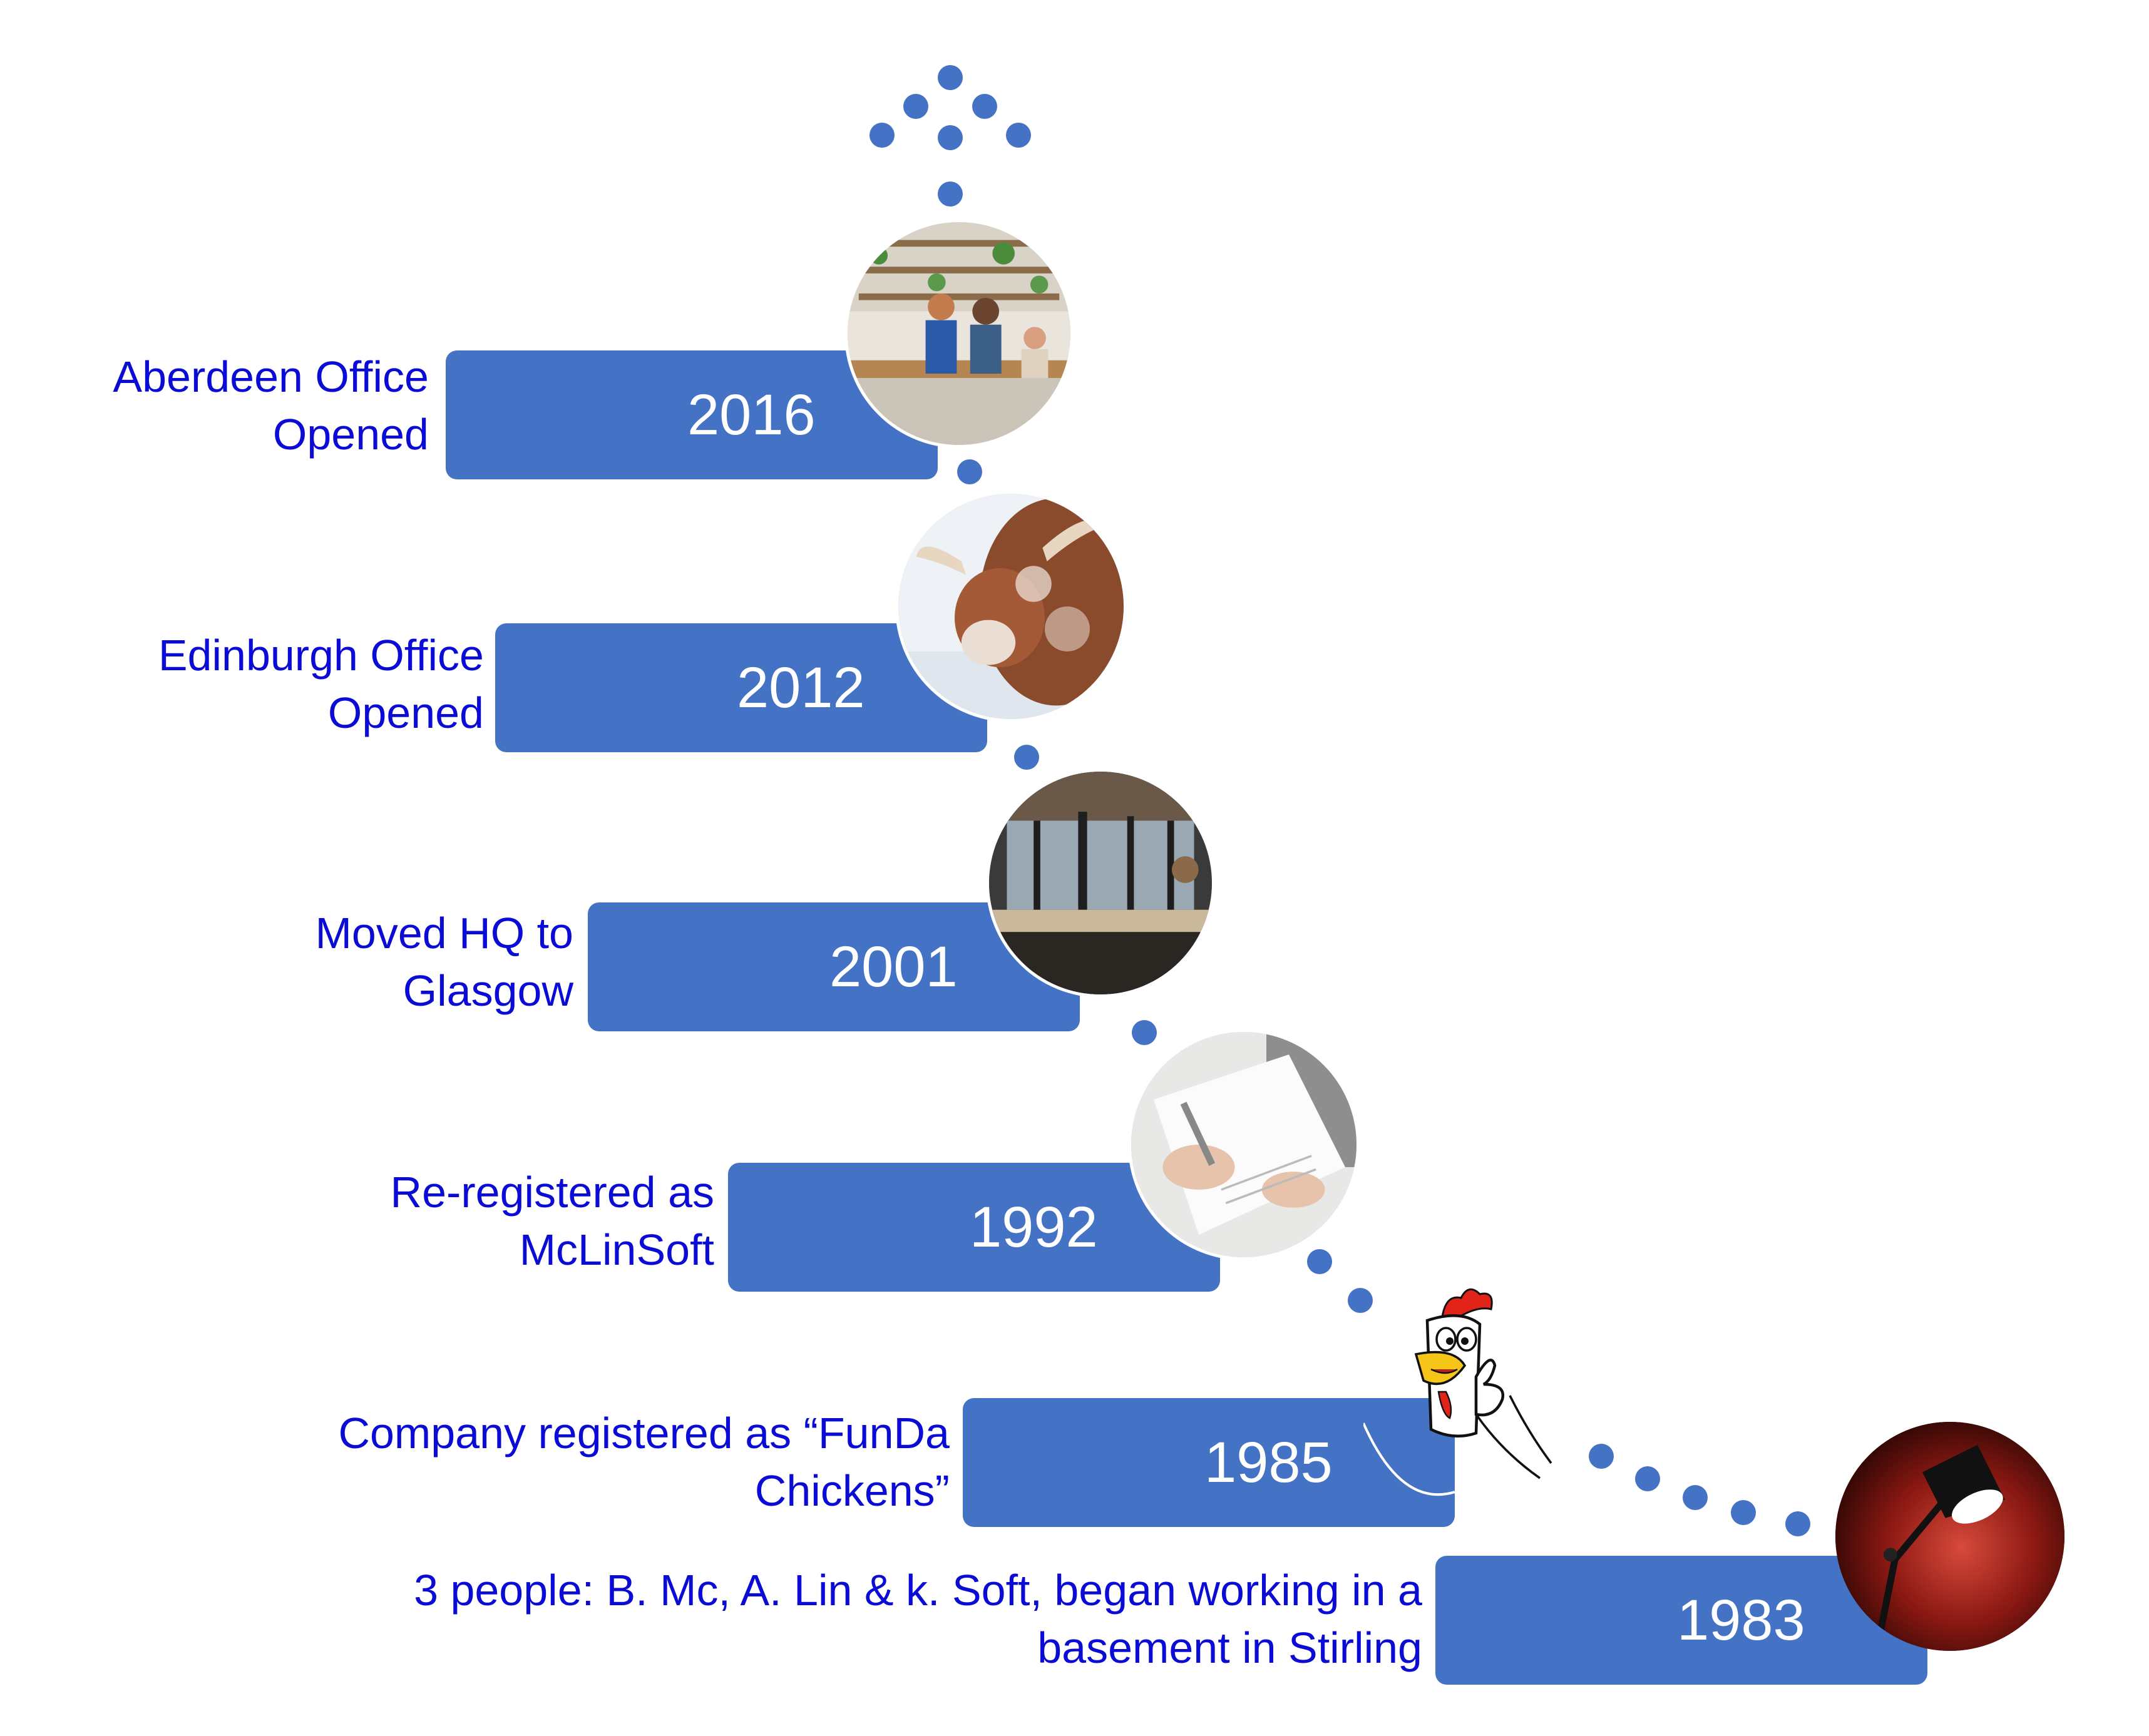  What do you see at coordinates (1949, 1536) in the screenshot?
I see `desk-lamp-photo` at bounding box center [1949, 1536].